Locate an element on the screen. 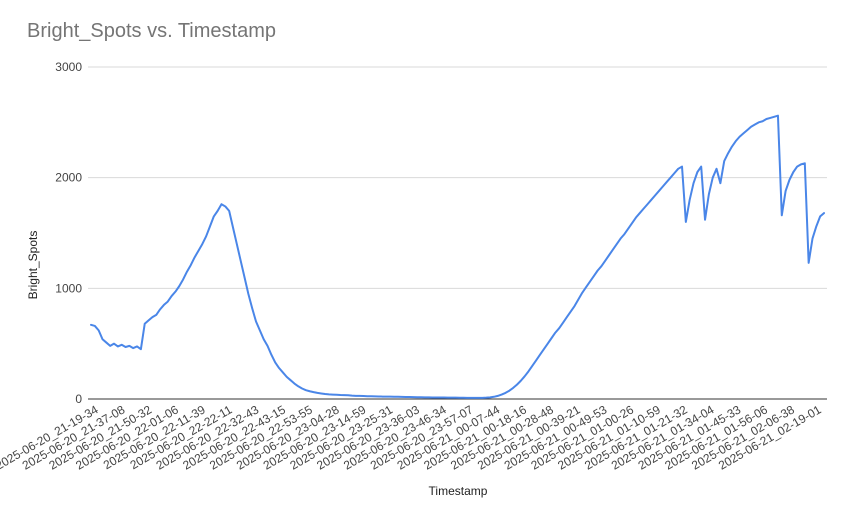  y-axis-ticks: 0 1000 2000 3000 is located at coordinates (68, 233).